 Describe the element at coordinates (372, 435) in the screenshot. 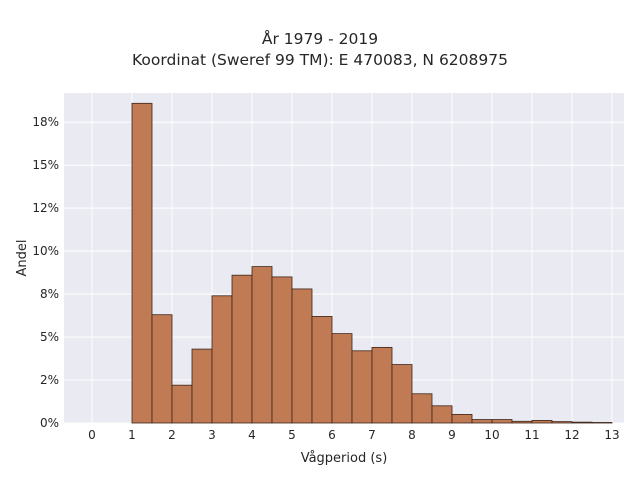

I see `x-tick-label: 7` at that location.